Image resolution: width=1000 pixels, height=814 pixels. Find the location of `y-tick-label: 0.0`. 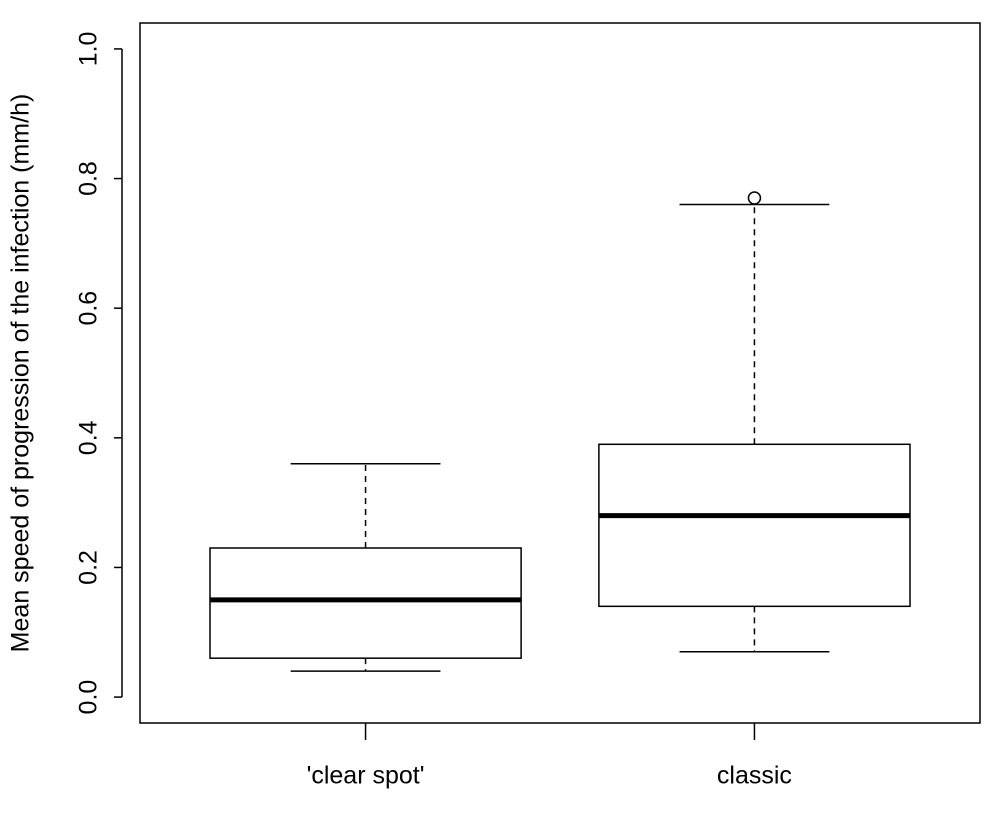

y-tick-label: 0.0 is located at coordinates (89, 697).